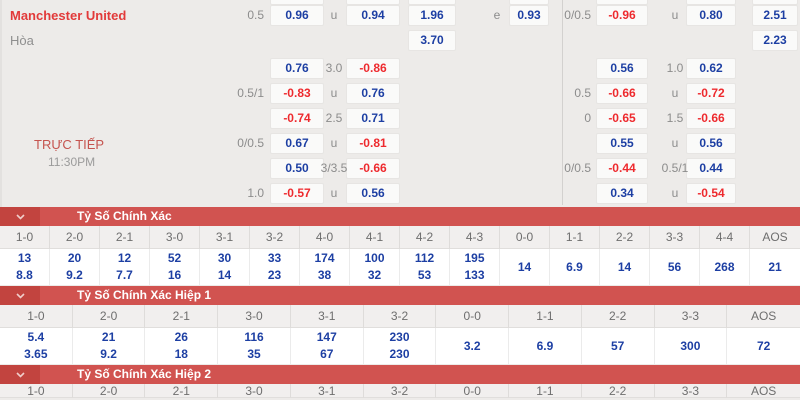 The height and width of the screenshot is (400, 800). I want to click on score-odds-value: 26, so click(181, 337).